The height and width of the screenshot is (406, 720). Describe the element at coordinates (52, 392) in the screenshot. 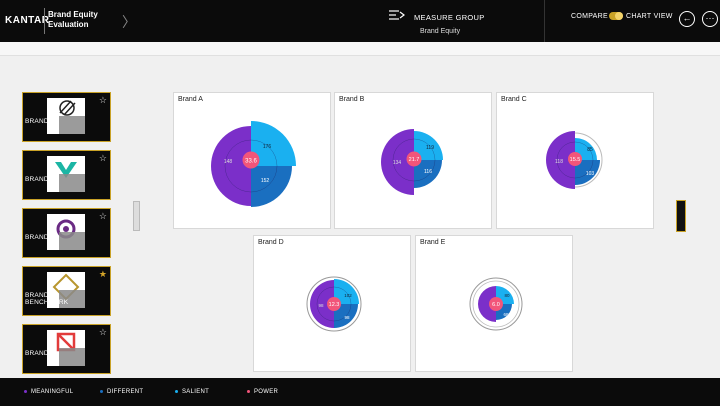

I see `legend-label: MEANINGFUL` at that location.